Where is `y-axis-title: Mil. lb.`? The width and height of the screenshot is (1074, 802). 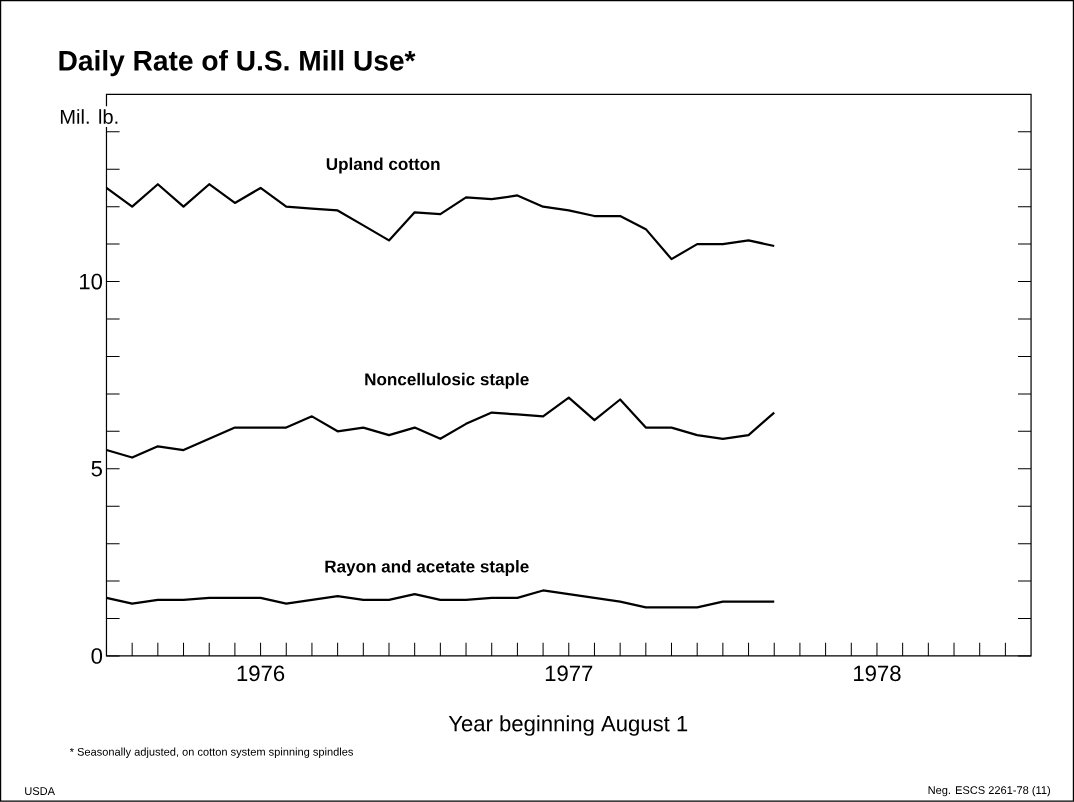 y-axis-title: Mil. lb. is located at coordinates (89, 117).